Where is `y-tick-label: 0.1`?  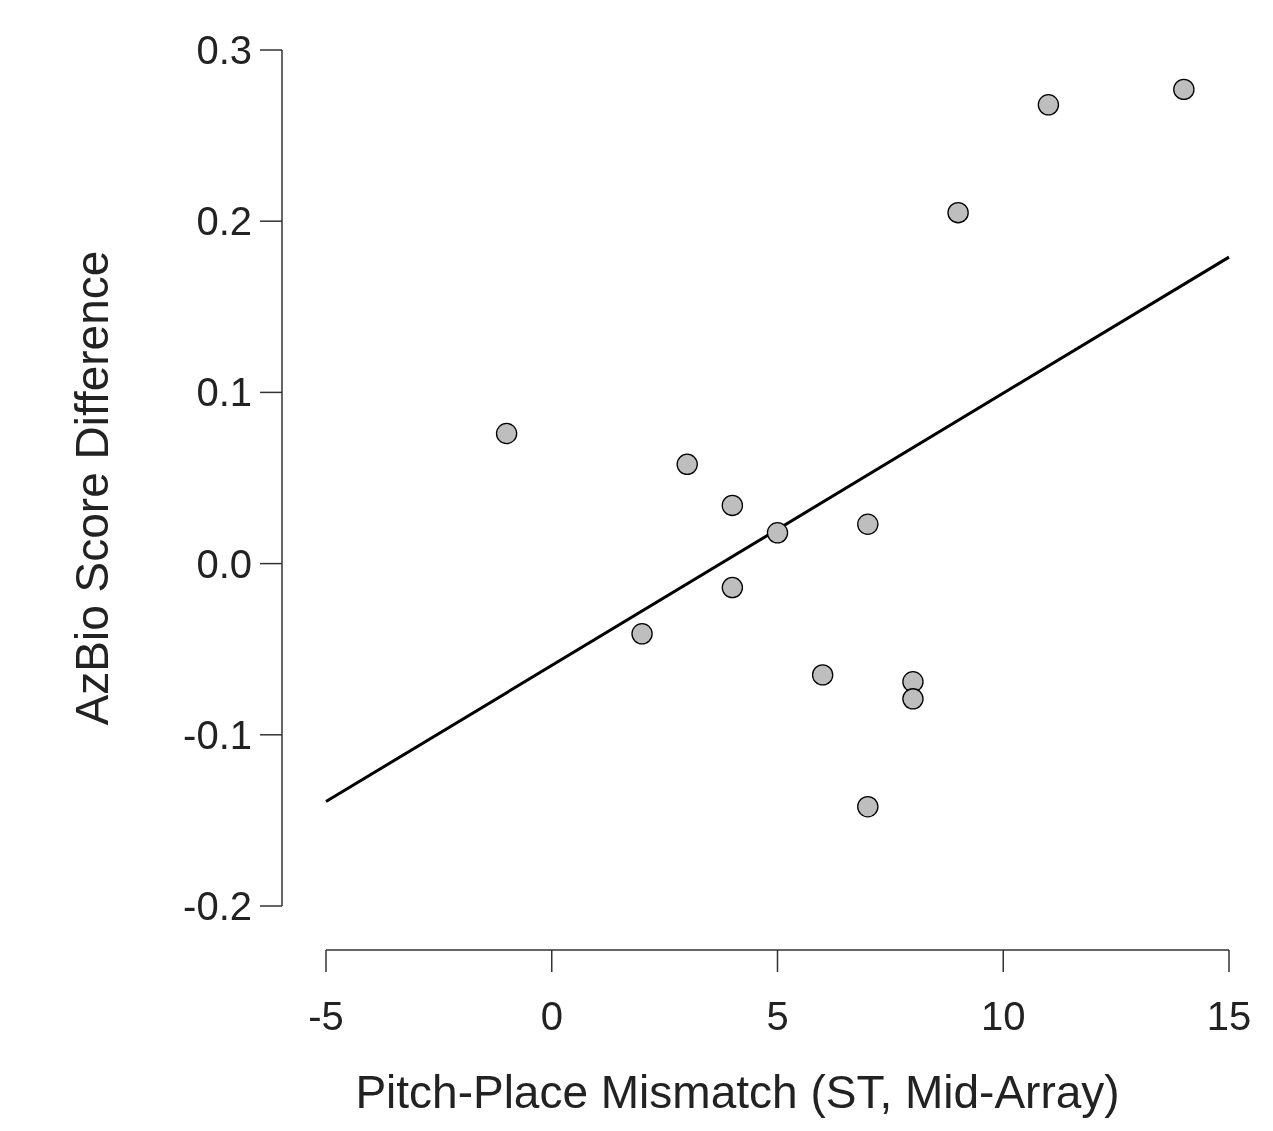 y-tick-label: 0.1 is located at coordinates (224, 392).